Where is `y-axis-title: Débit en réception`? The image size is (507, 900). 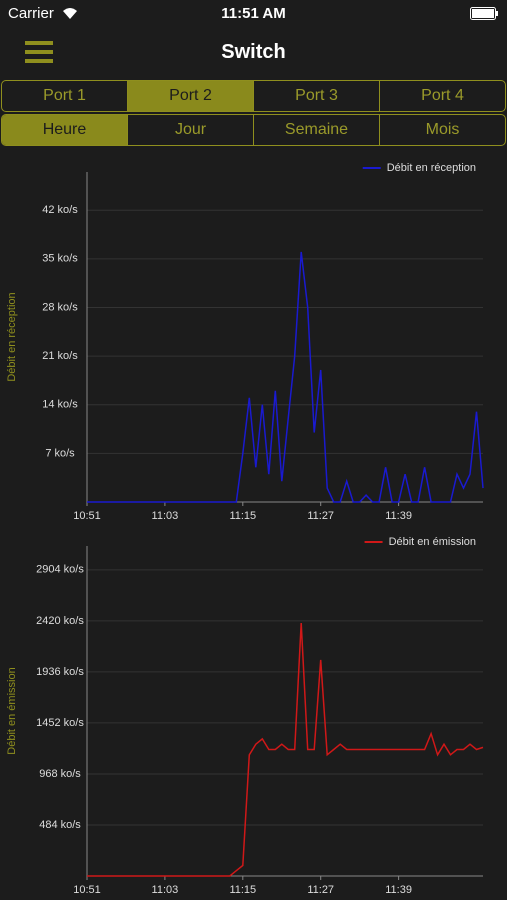 y-axis-title: Débit en réception is located at coordinates (12, 336).